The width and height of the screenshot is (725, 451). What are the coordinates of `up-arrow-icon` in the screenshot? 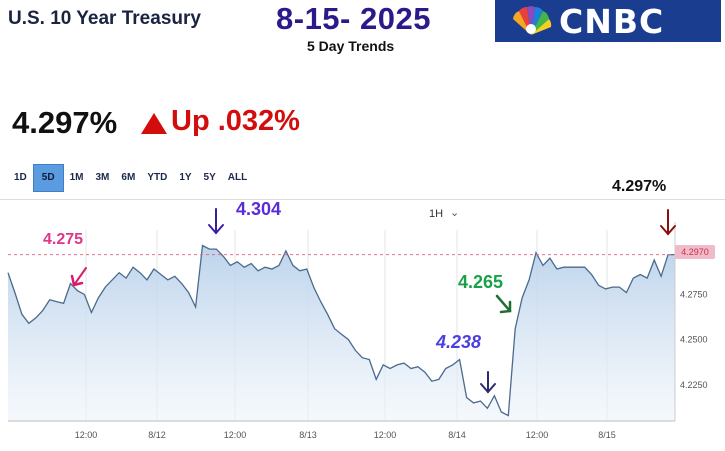 It's located at (154, 123).